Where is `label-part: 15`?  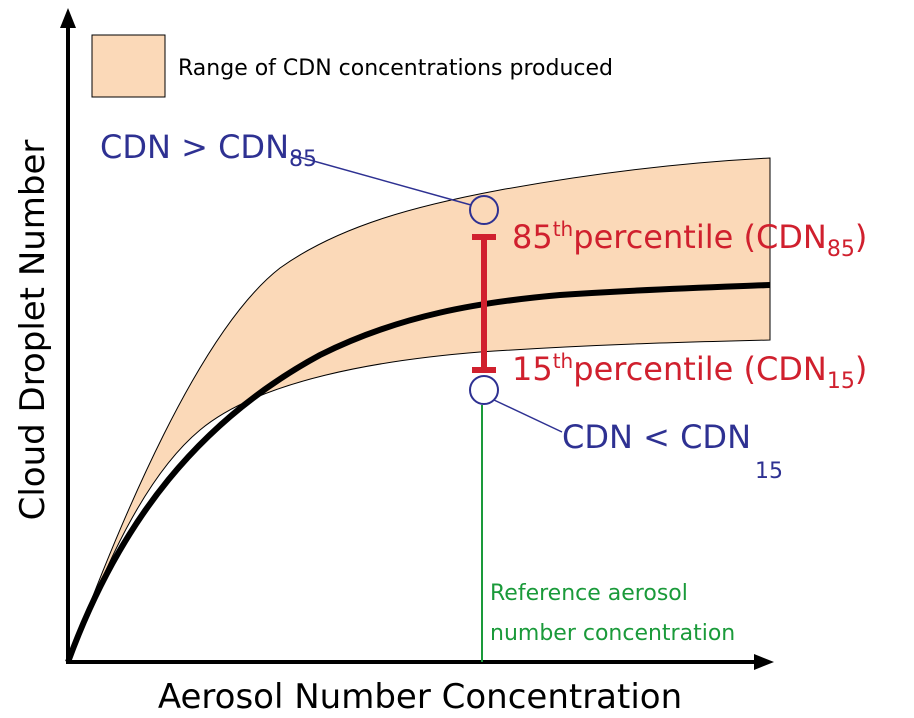
label-part: 15 is located at coordinates (532, 369).